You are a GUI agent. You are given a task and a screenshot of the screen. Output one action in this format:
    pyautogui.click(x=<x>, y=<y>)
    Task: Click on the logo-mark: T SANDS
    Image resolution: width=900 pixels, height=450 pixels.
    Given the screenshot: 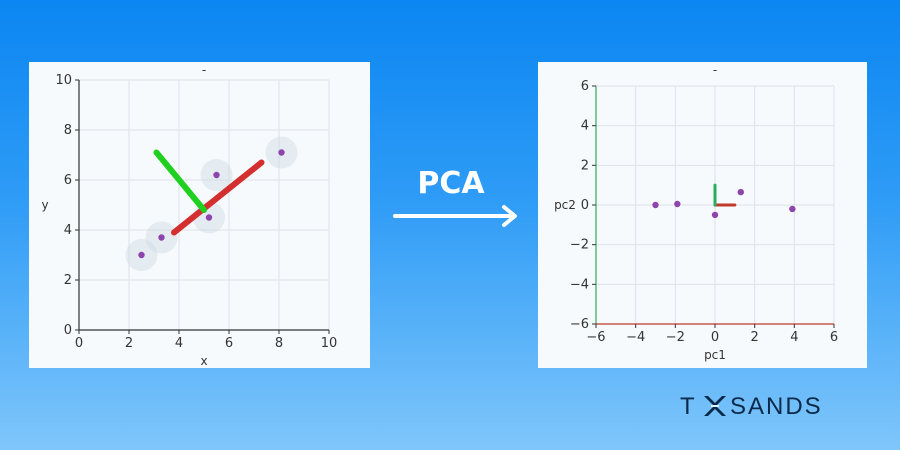 What is the action you would take?
    pyautogui.click(x=751, y=406)
    